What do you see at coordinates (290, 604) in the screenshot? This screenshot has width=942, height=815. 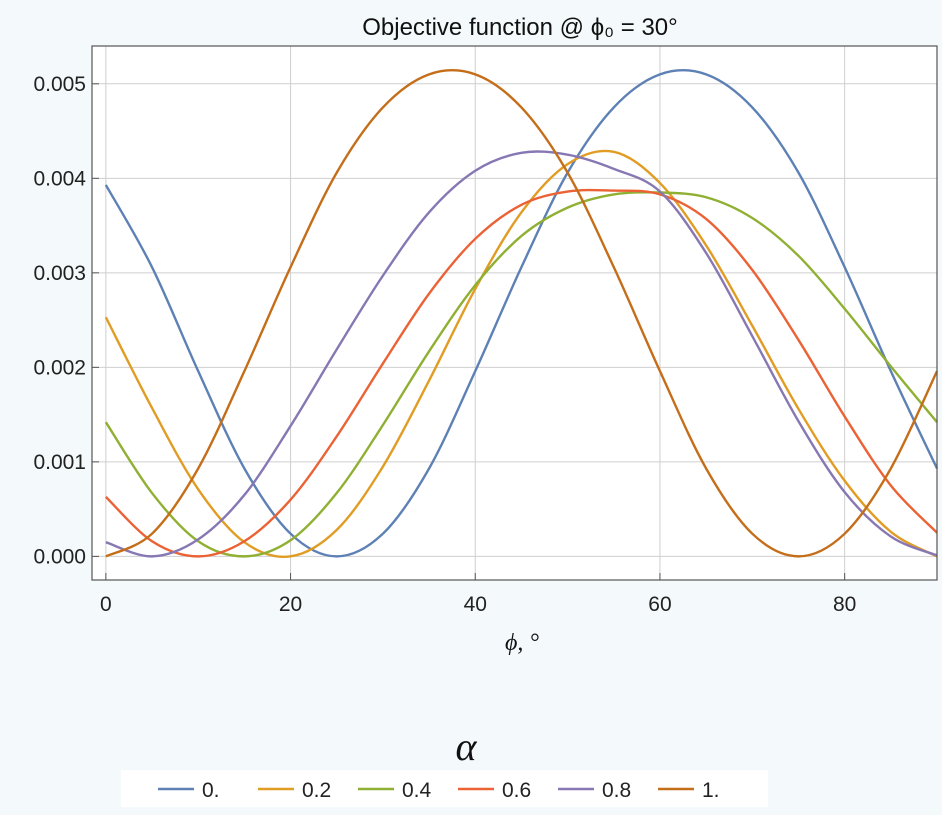 I see `x-tick-label: 20` at bounding box center [290, 604].